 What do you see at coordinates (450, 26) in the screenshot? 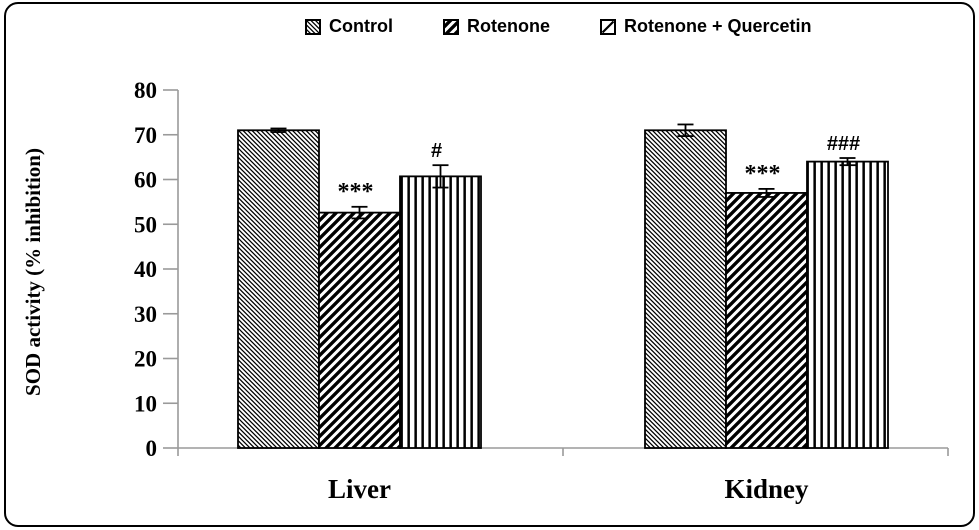
I see `legend-swatch-rotenone-icon` at bounding box center [450, 26].